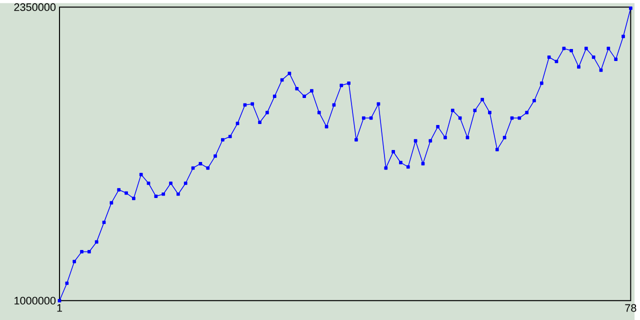 Image resolution: width=640 pixels, height=320 pixels. I want to click on x-tick-label: 78, so click(630, 308).